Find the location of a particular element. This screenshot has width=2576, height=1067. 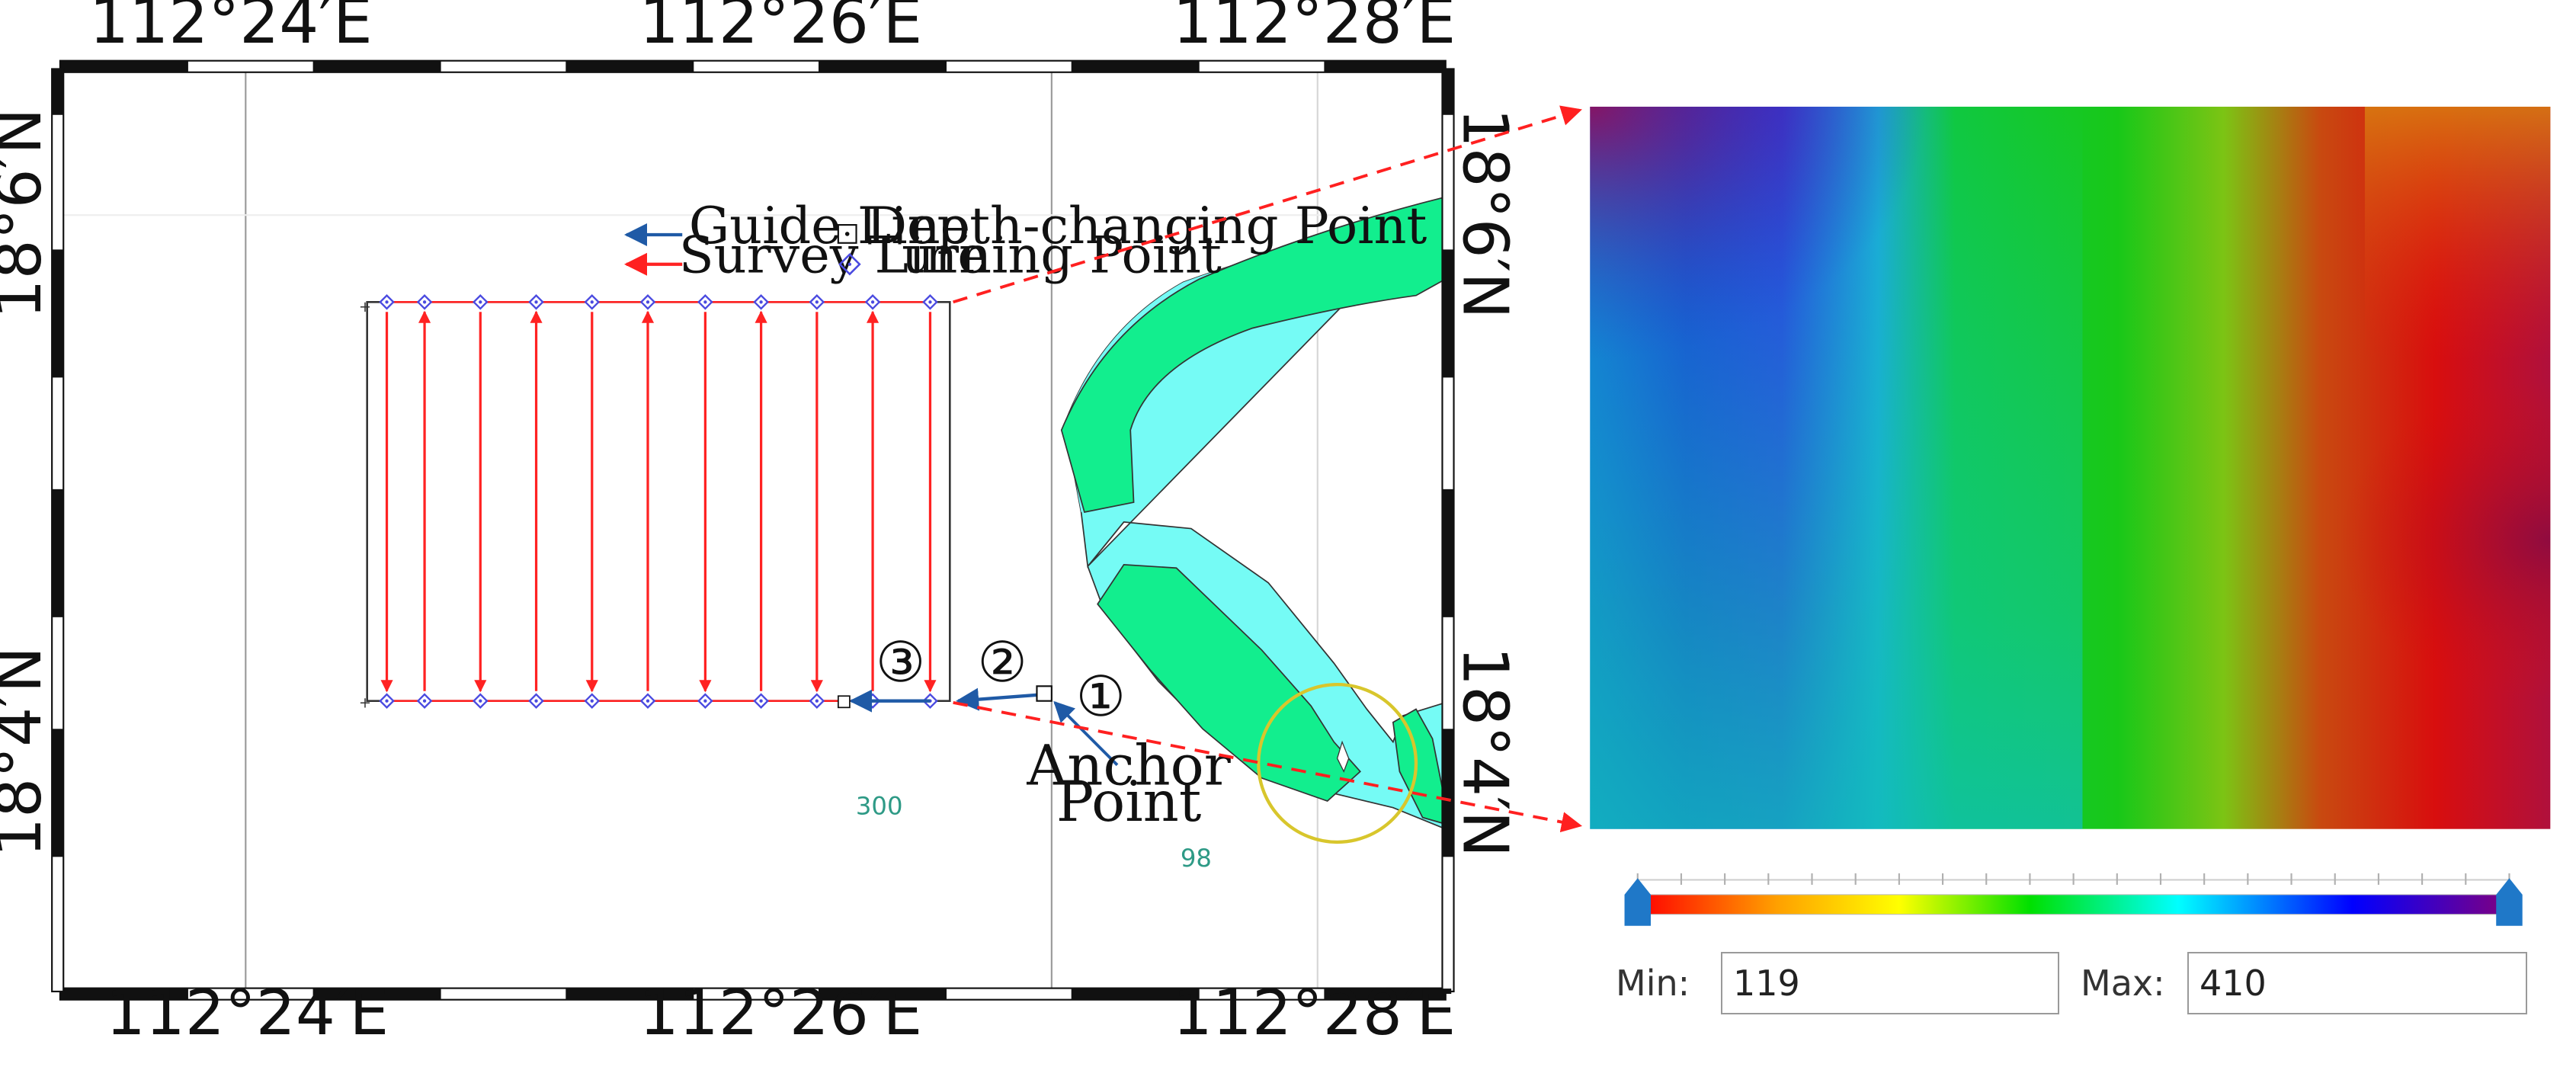

legend-survey-line-label: Survey Line is located at coordinates (833, 255).